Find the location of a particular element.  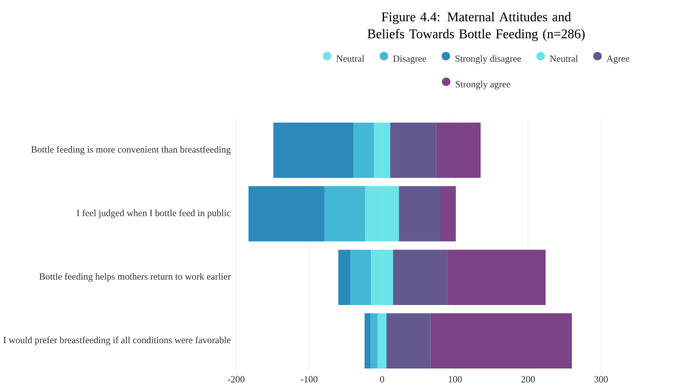

x-tick-label: 300 is located at coordinates (601, 379).